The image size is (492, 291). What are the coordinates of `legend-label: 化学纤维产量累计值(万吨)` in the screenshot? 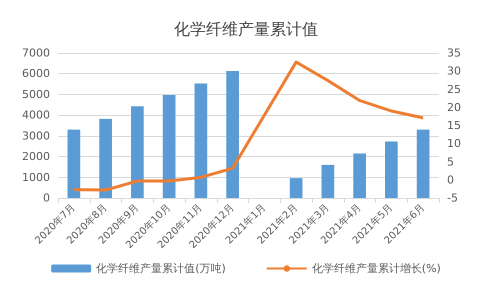 It's located at (161, 268).